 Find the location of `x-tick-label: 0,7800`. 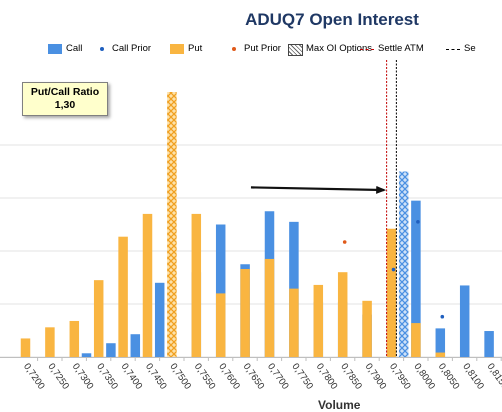

x-tick-label: 0,7800 is located at coordinates (327, 376).